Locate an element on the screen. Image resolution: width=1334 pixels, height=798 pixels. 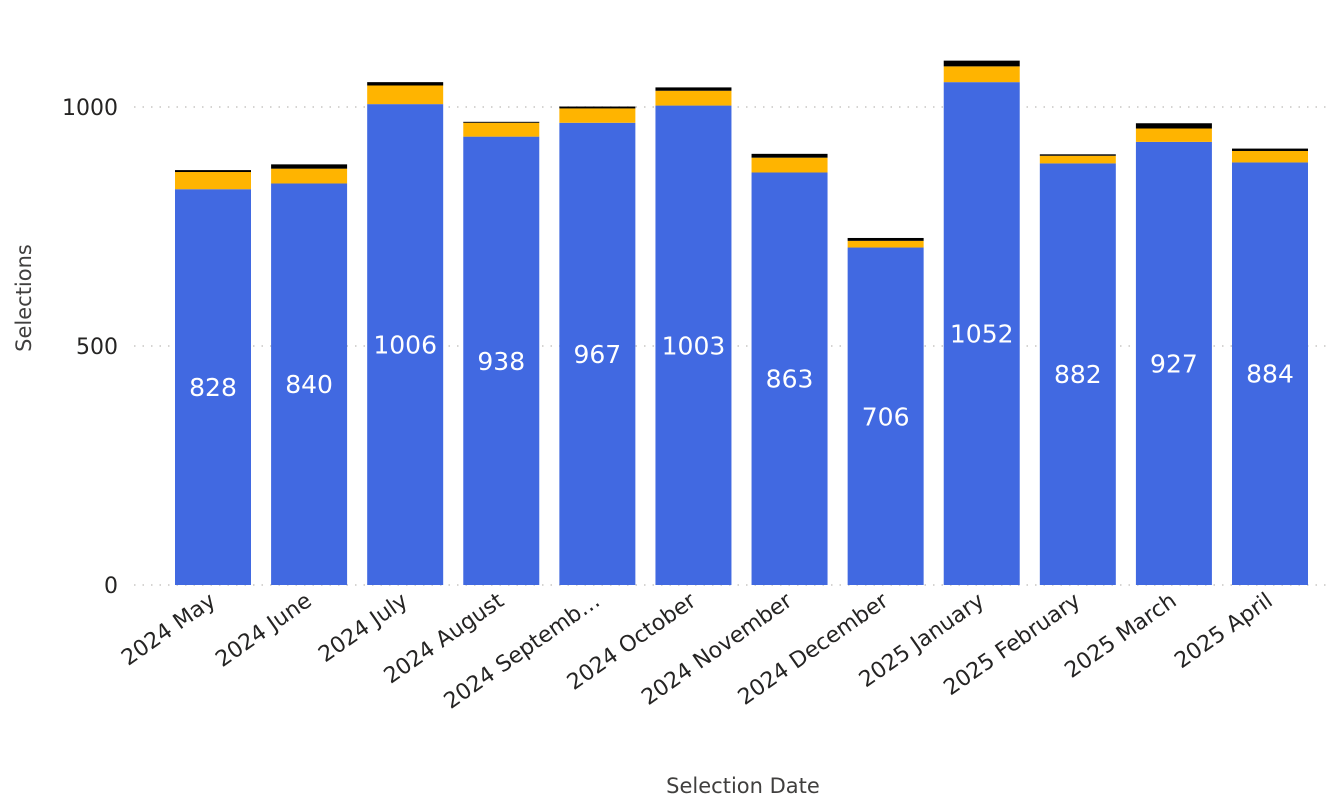
data-label: 1003 is located at coordinates (694, 345).